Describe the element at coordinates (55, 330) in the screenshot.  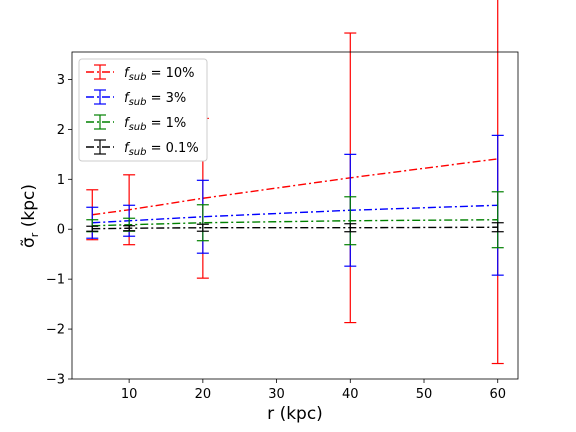
I see `y-tick-label: −2` at that location.